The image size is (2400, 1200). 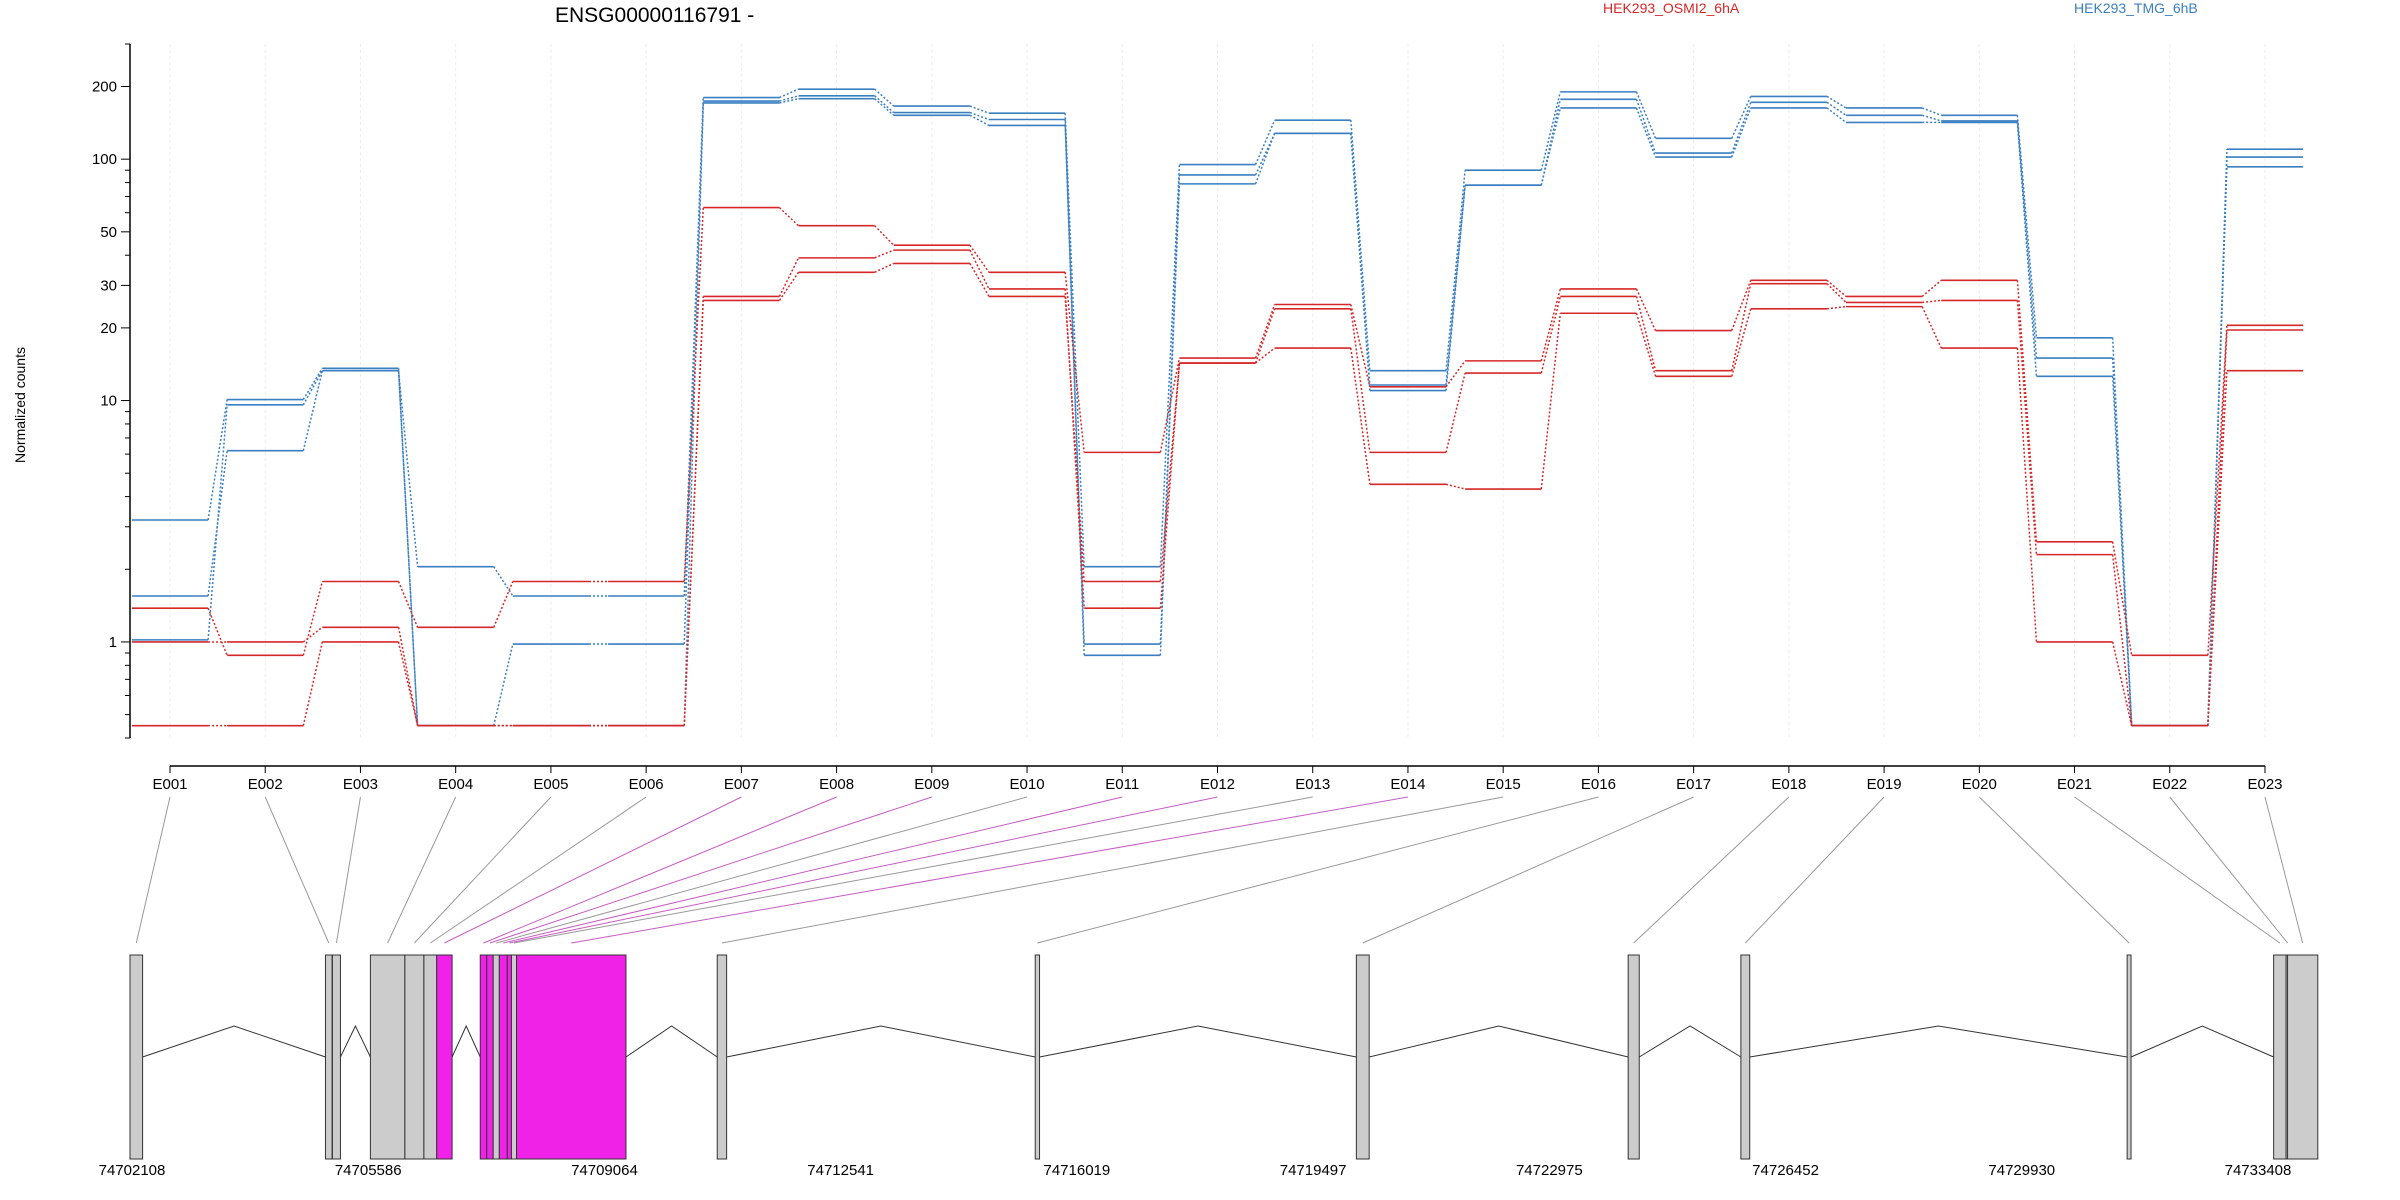 I want to click on x-tick-label: E004, so click(x=455, y=784).